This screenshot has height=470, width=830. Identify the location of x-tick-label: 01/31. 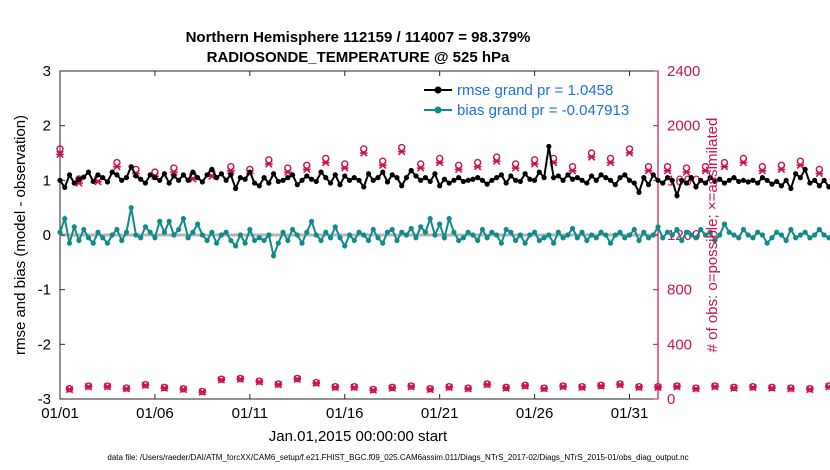
(630, 413).